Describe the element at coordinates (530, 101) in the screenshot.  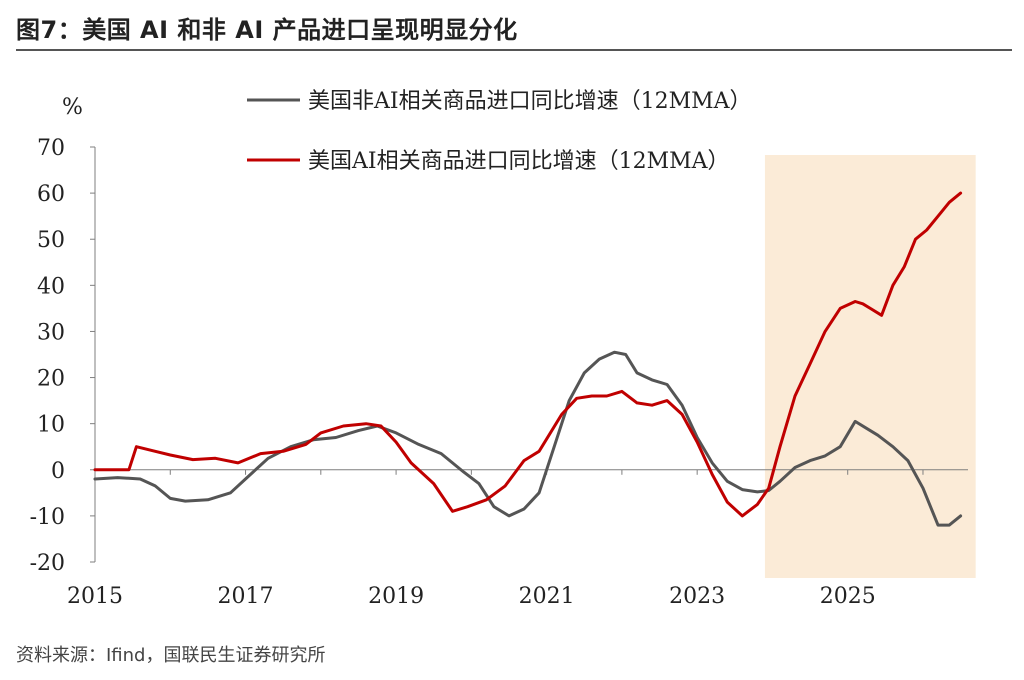
I see `legend-label: 美国非AI相关商品进口同比增速（12MMA）` at that location.